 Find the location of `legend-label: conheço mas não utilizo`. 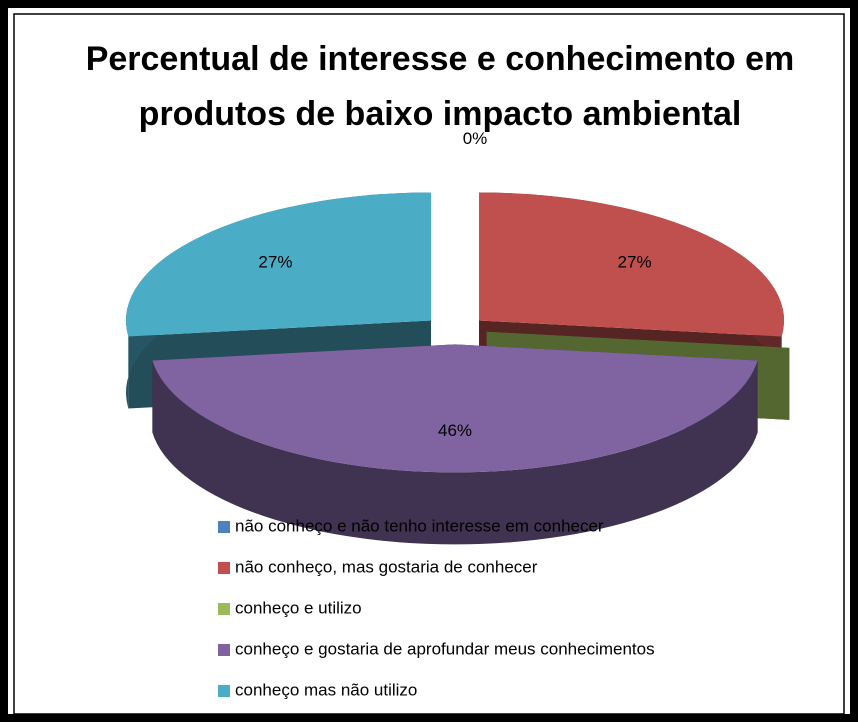

legend-label: conheço mas não utilizo is located at coordinates (326, 689).